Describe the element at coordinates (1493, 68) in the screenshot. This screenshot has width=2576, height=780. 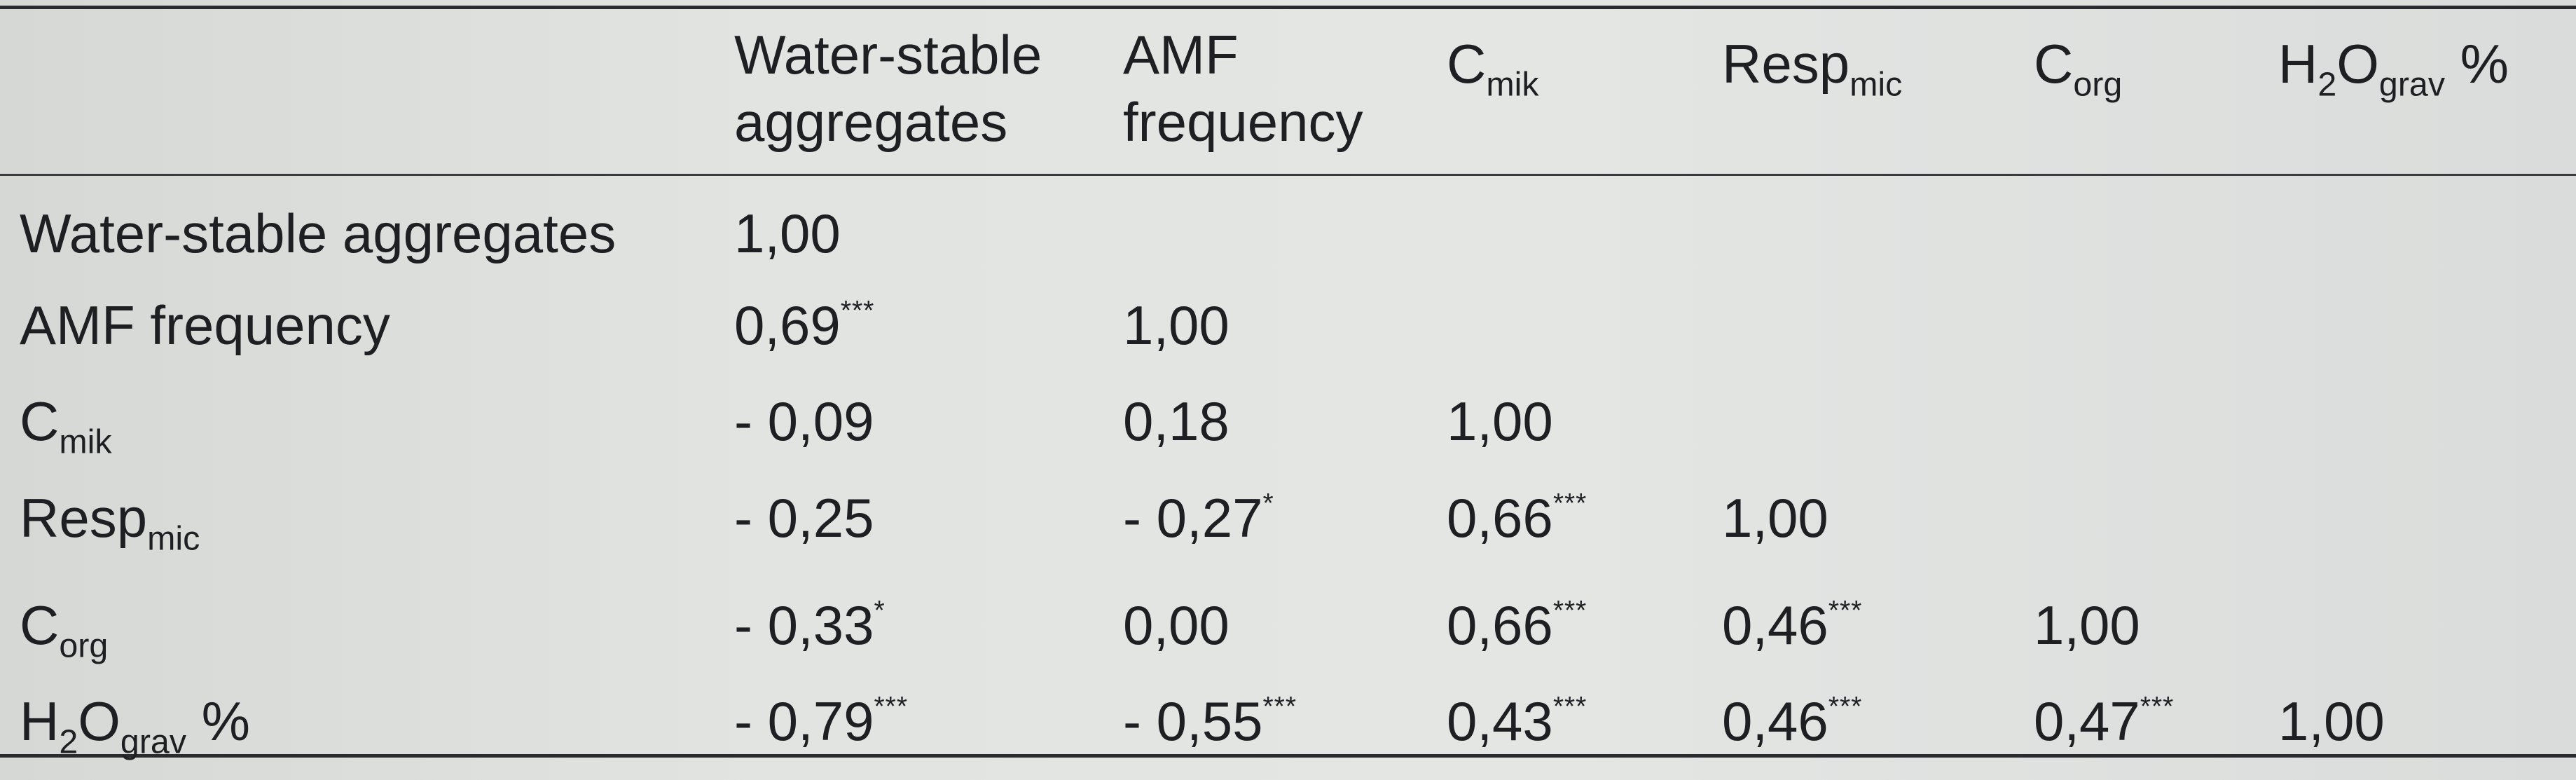
I see `header-c-mik: Cmik` at that location.